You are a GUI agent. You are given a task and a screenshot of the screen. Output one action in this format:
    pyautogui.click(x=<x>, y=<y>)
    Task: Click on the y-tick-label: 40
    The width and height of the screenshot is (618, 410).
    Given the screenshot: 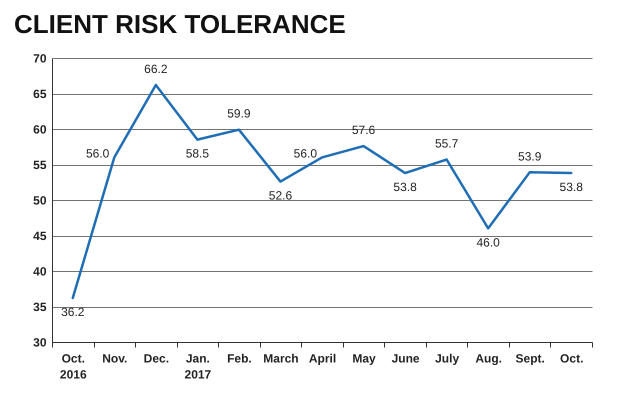 What is the action you would take?
    pyautogui.click(x=40, y=271)
    